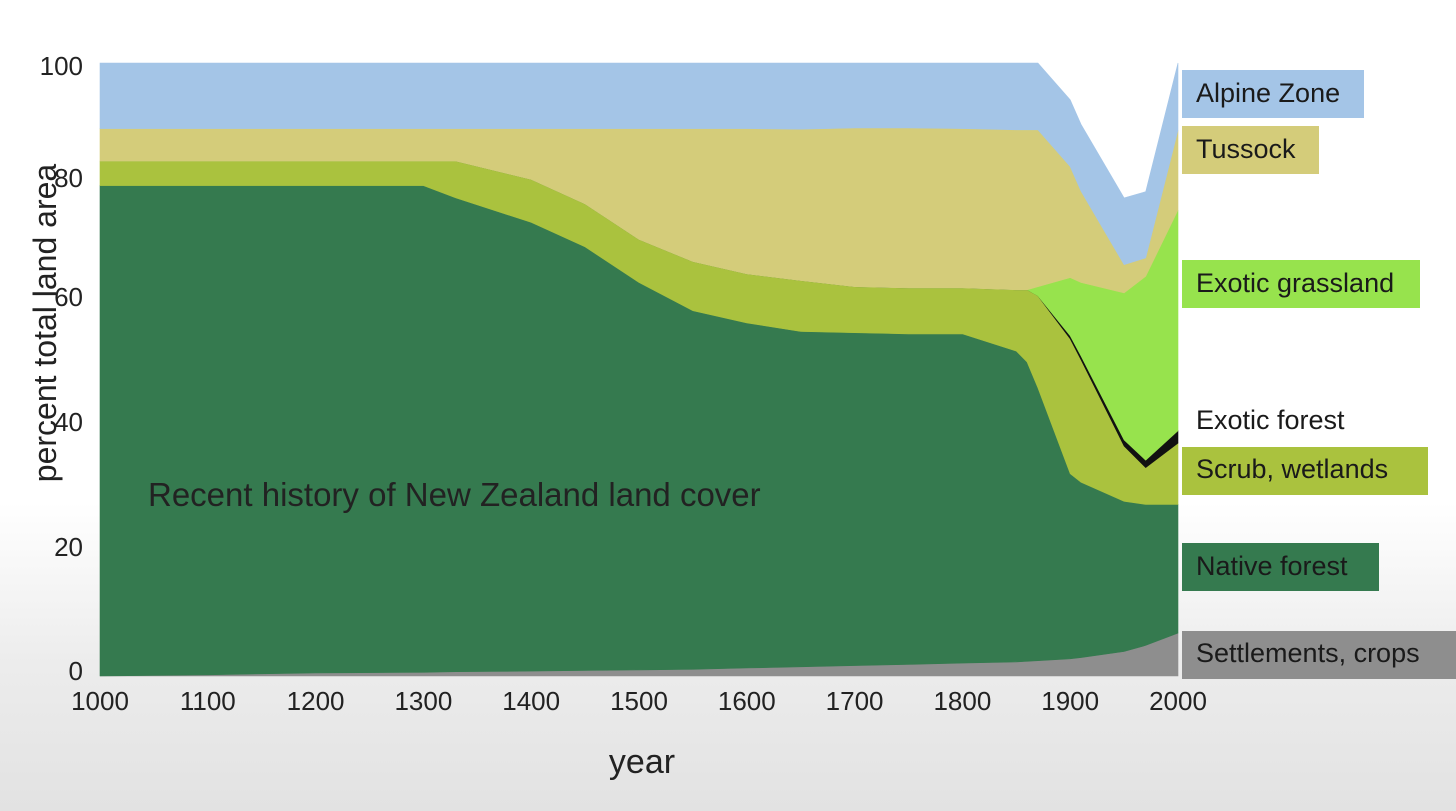 The width and height of the screenshot is (1456, 811). I want to click on x-tick-label: 1300, so click(423, 701).